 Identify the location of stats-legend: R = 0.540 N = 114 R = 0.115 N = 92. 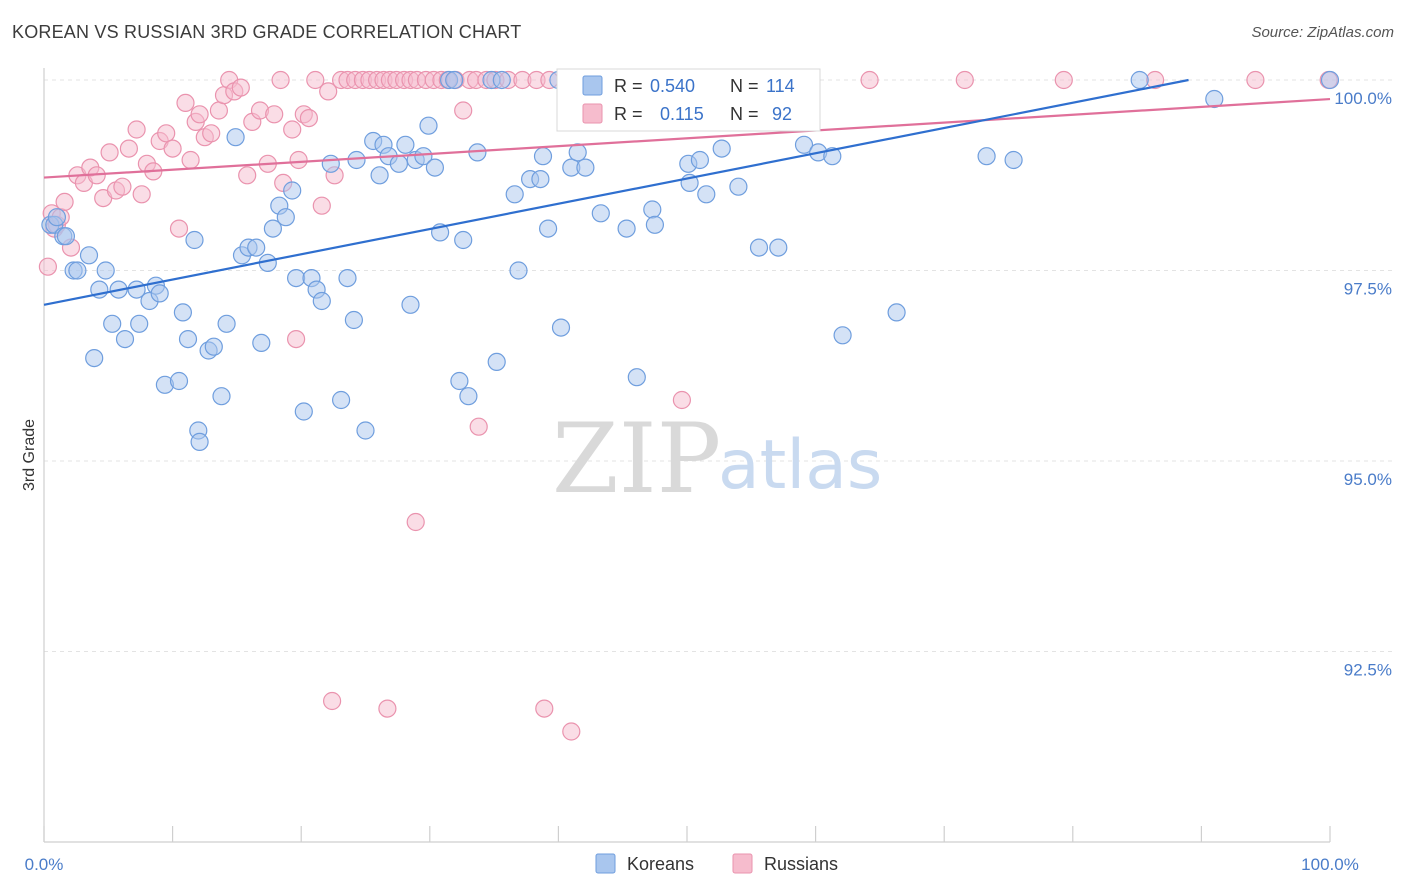
(688, 100).